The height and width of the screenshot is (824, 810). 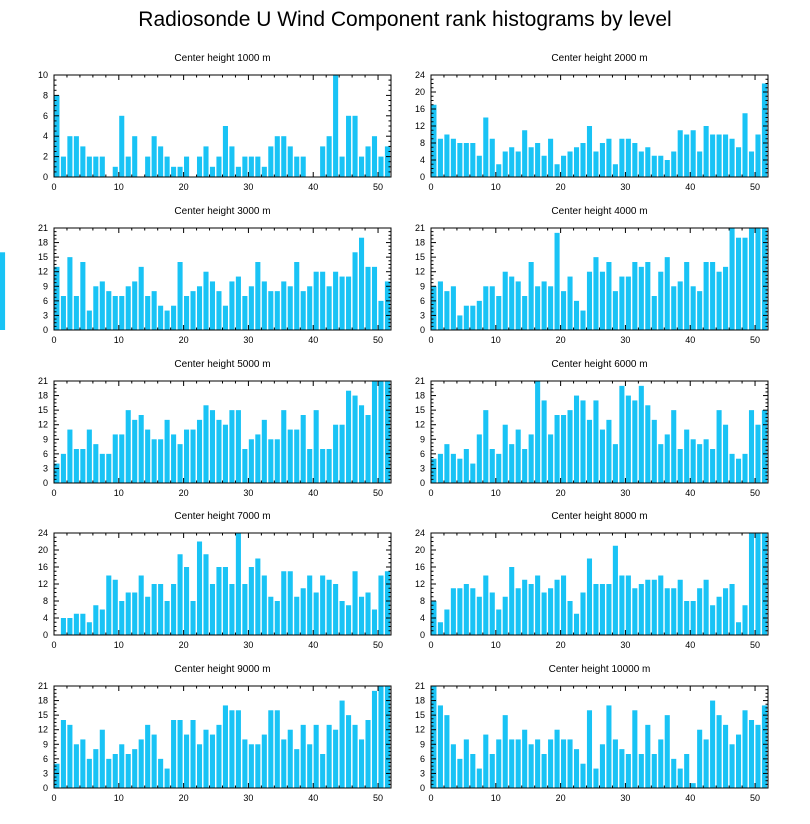 What do you see at coordinates (313, 187) in the screenshot?
I see `x-tick-label: 40` at bounding box center [313, 187].